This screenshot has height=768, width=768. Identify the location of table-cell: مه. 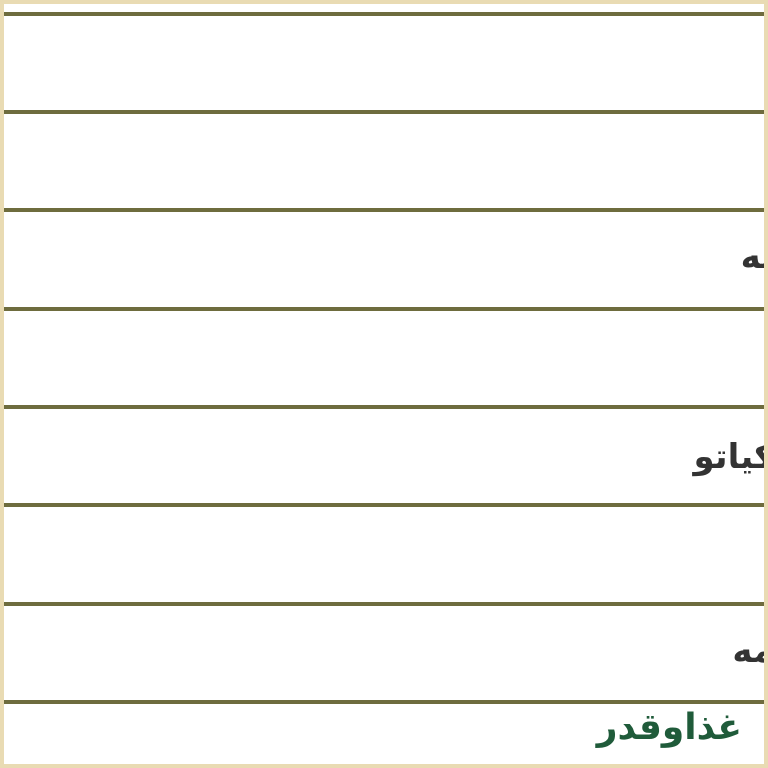
(748, 651).